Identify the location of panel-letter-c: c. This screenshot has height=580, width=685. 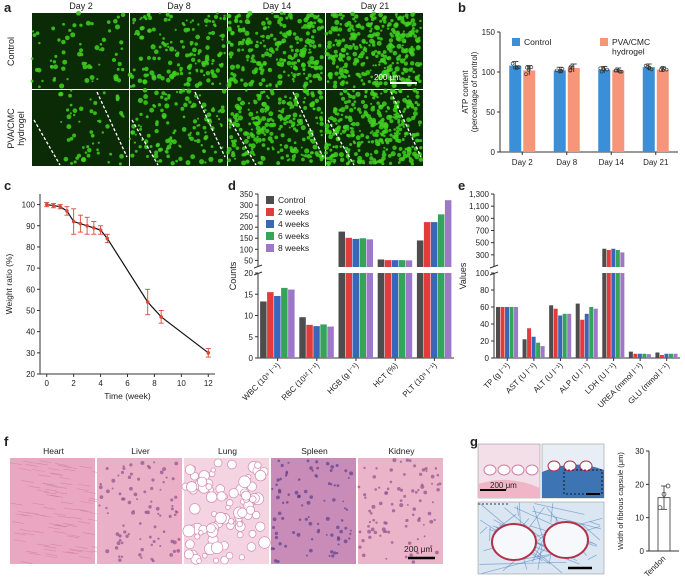
(8, 185).